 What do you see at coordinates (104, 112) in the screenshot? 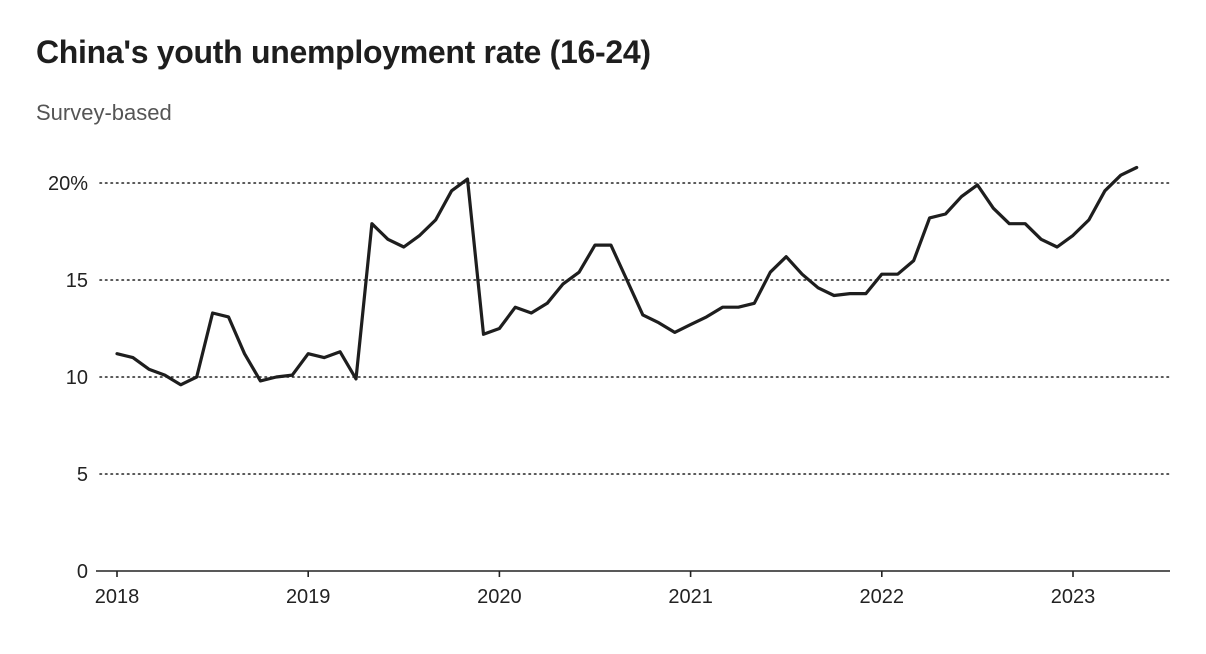
I see `chart-subtitle: Survey-based` at bounding box center [104, 112].